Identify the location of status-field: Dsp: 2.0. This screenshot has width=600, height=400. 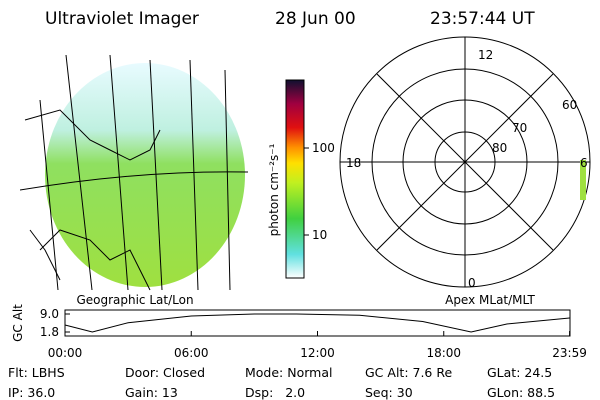
(275, 392).